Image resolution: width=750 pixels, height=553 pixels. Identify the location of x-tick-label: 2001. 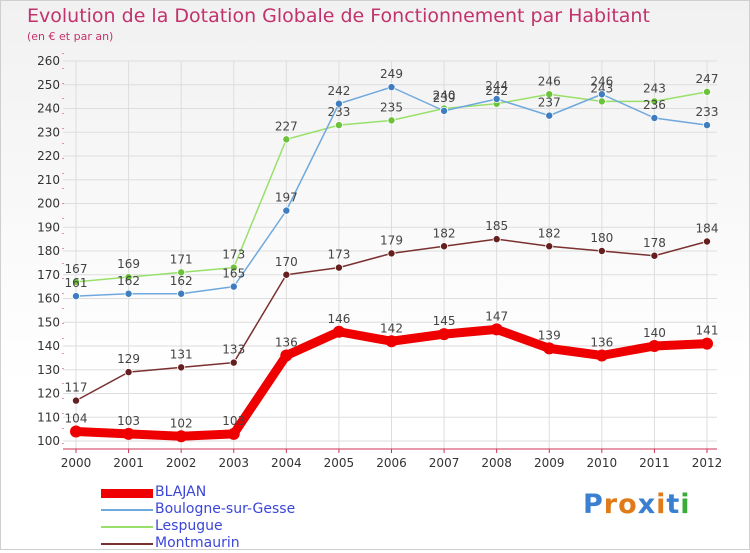
(128, 463).